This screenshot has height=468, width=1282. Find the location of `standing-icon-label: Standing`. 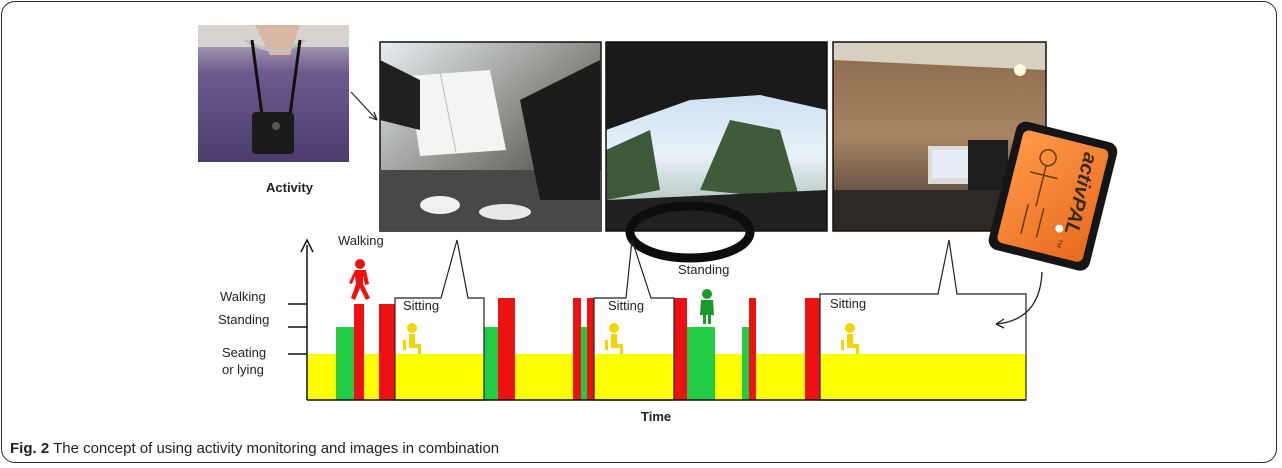

standing-icon-label: Standing is located at coordinates (704, 269).